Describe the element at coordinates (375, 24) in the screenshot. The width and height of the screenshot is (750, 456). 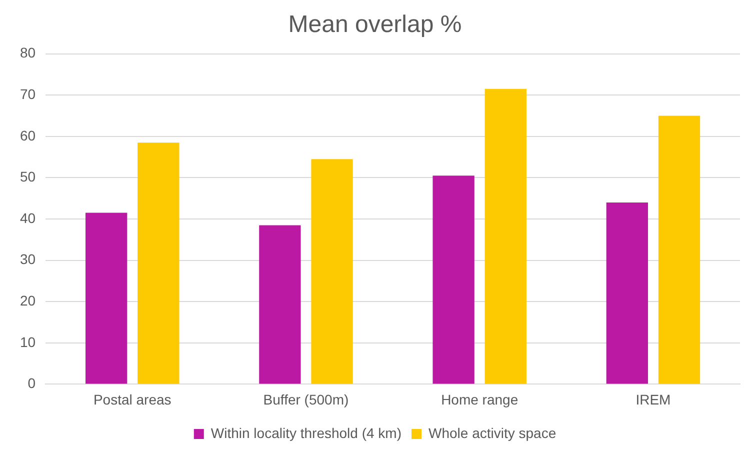
I see `chart-title: Mean overlap %` at that location.